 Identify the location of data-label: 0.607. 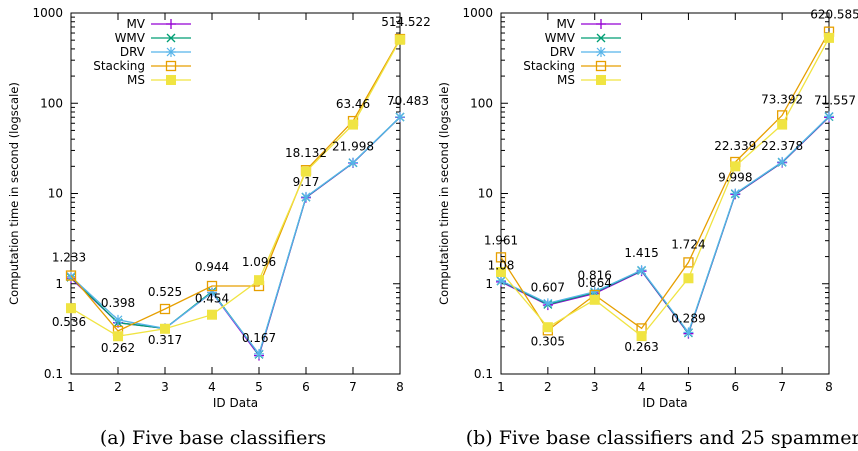
(548, 287).